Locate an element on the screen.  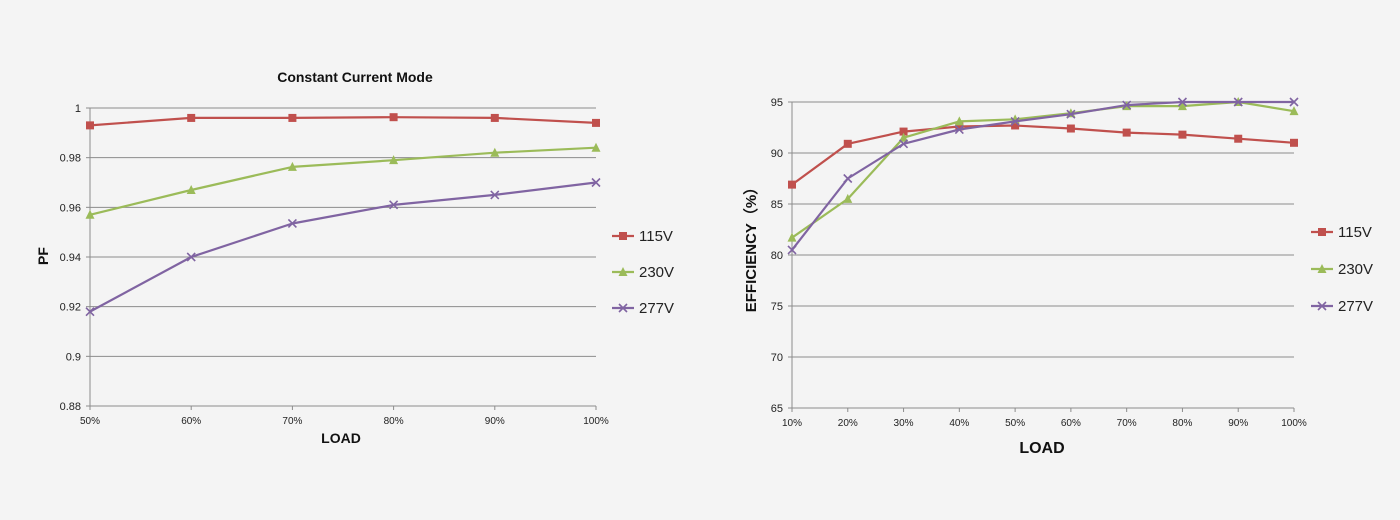
x-tick-labels: 50% 60% 70% 80% 90% 100% is located at coordinates (344, 421).